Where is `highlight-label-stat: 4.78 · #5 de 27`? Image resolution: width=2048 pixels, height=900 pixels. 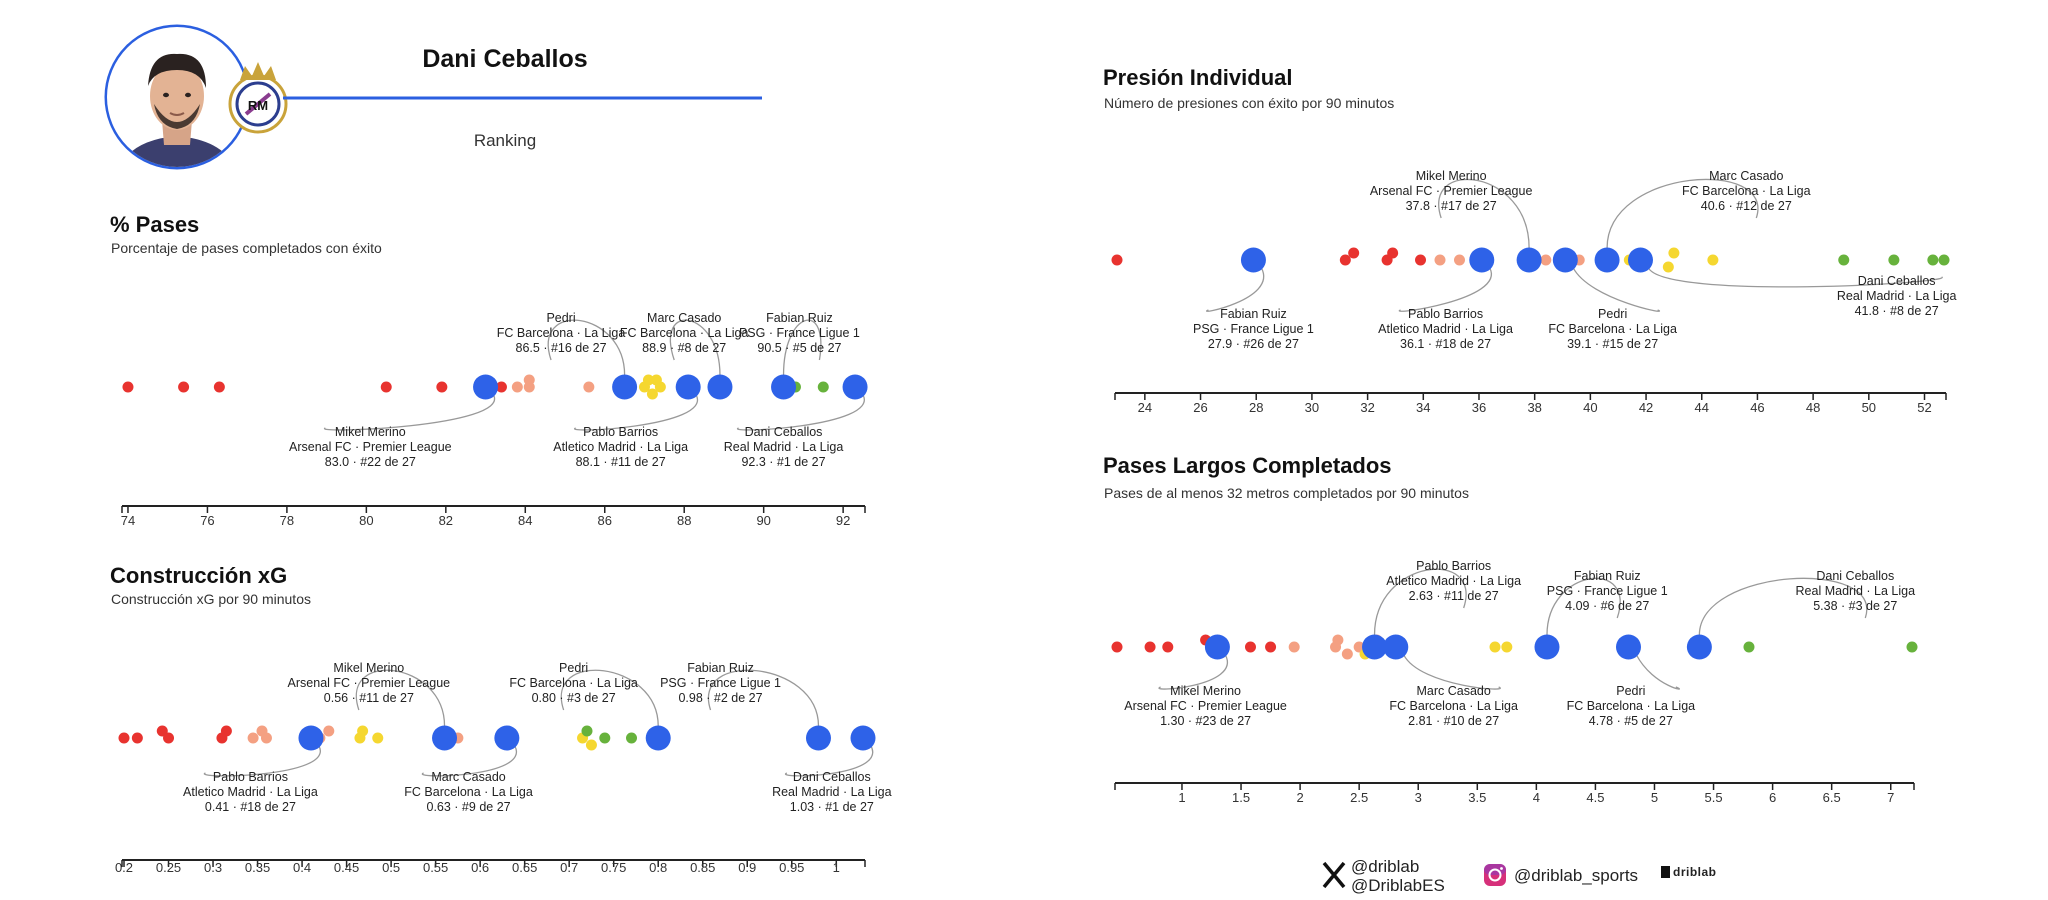
highlight-label-stat: 4.78 · #5 de 27 is located at coordinates (1631, 721).